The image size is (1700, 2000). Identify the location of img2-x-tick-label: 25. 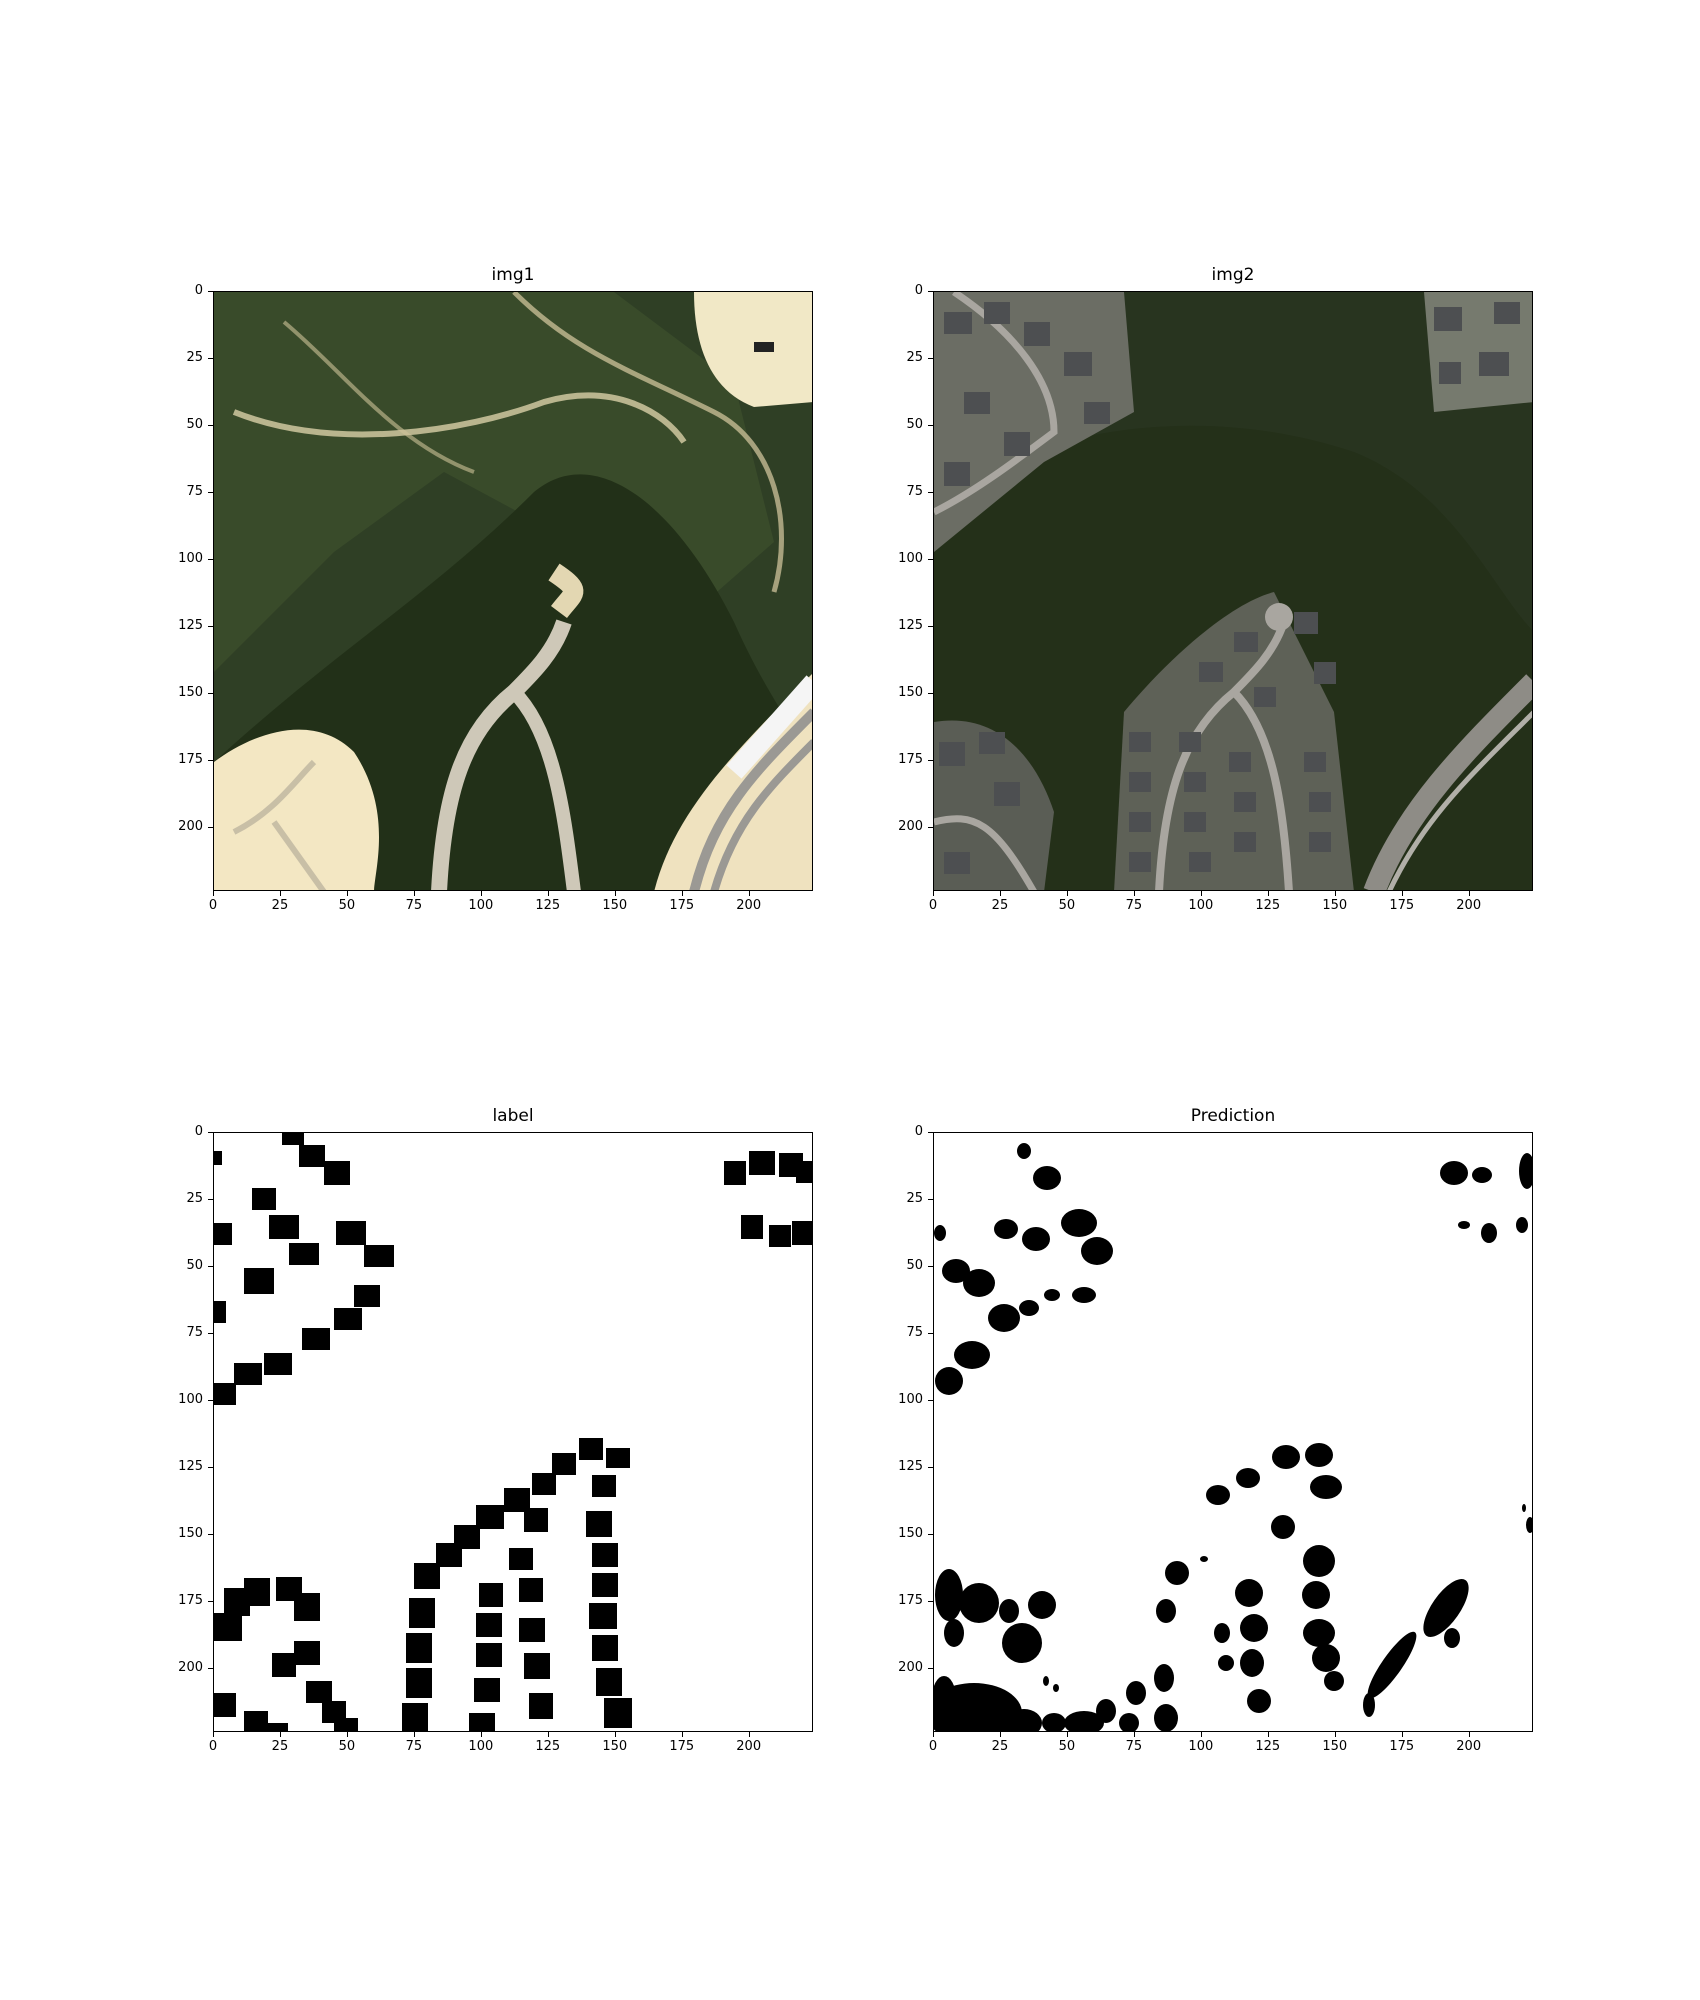
(1000, 905).